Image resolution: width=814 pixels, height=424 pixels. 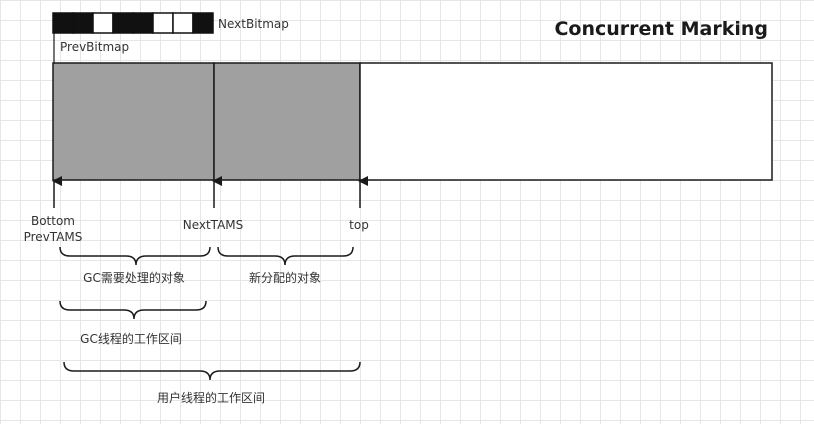 What do you see at coordinates (53, 221) in the screenshot?
I see `bottom-label: Bottom` at bounding box center [53, 221].